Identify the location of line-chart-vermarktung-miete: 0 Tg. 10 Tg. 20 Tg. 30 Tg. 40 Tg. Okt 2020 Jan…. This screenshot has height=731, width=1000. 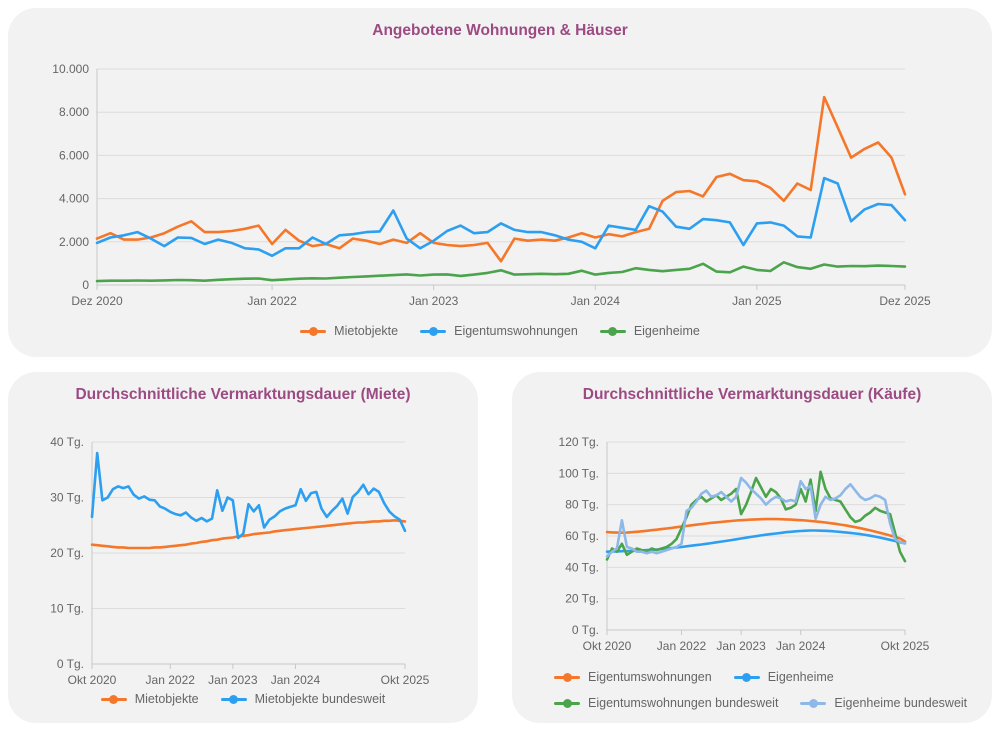
(240, 561).